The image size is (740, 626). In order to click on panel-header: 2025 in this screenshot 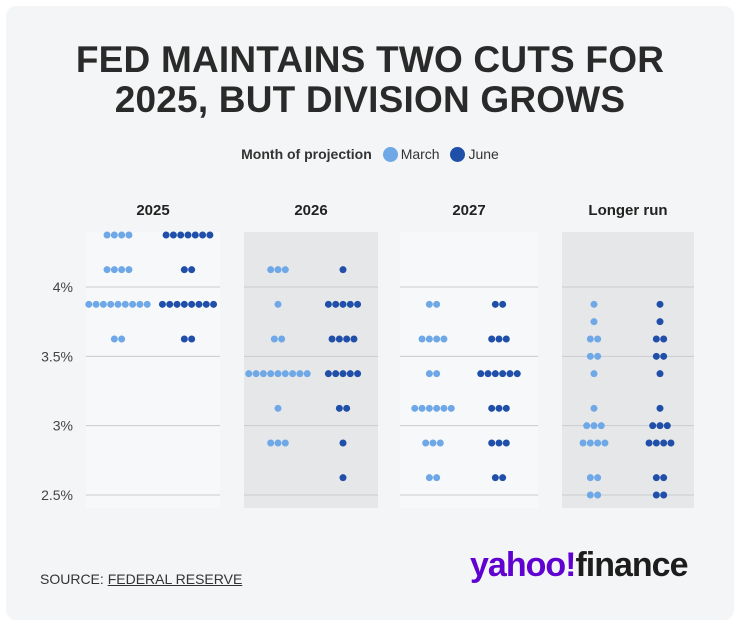, I will do `click(152, 210)`.